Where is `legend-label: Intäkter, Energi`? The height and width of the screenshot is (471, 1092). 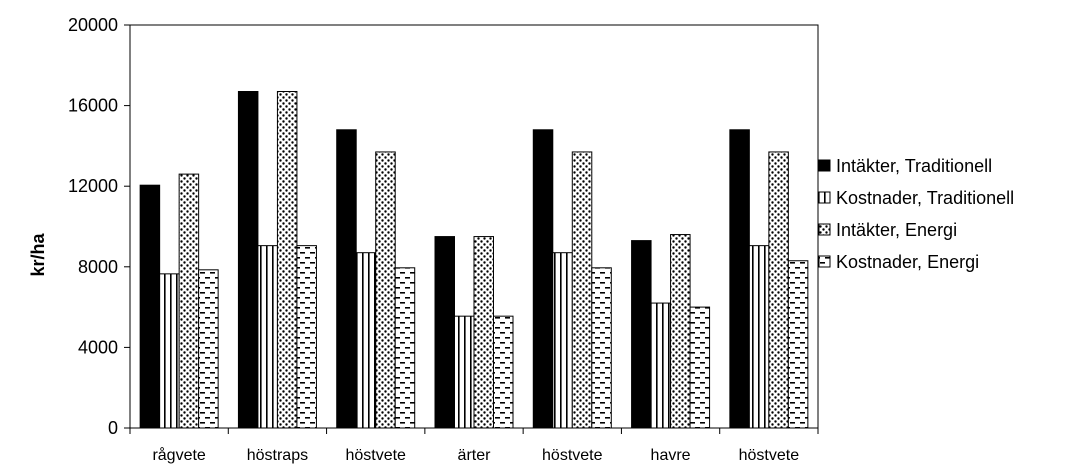
legend-label: Intäkter, Energi is located at coordinates (896, 230).